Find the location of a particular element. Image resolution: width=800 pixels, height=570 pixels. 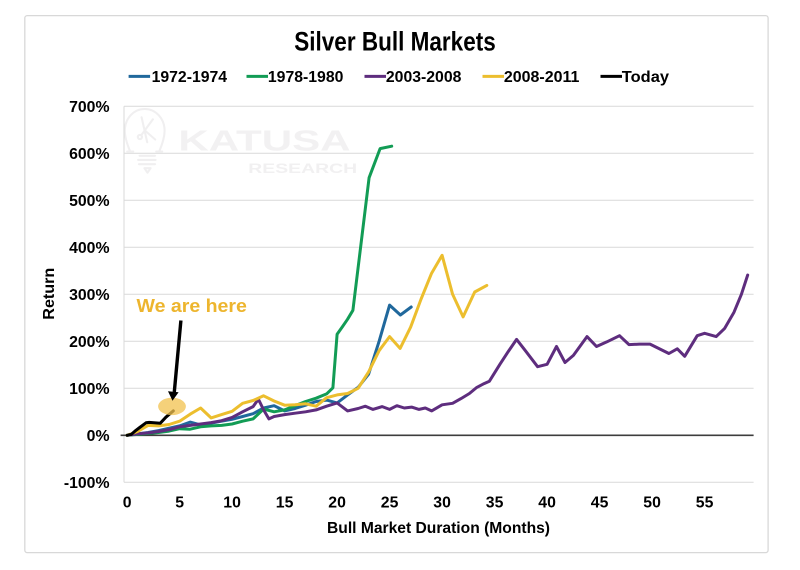

svg-text: 35 is located at coordinates (495, 503).